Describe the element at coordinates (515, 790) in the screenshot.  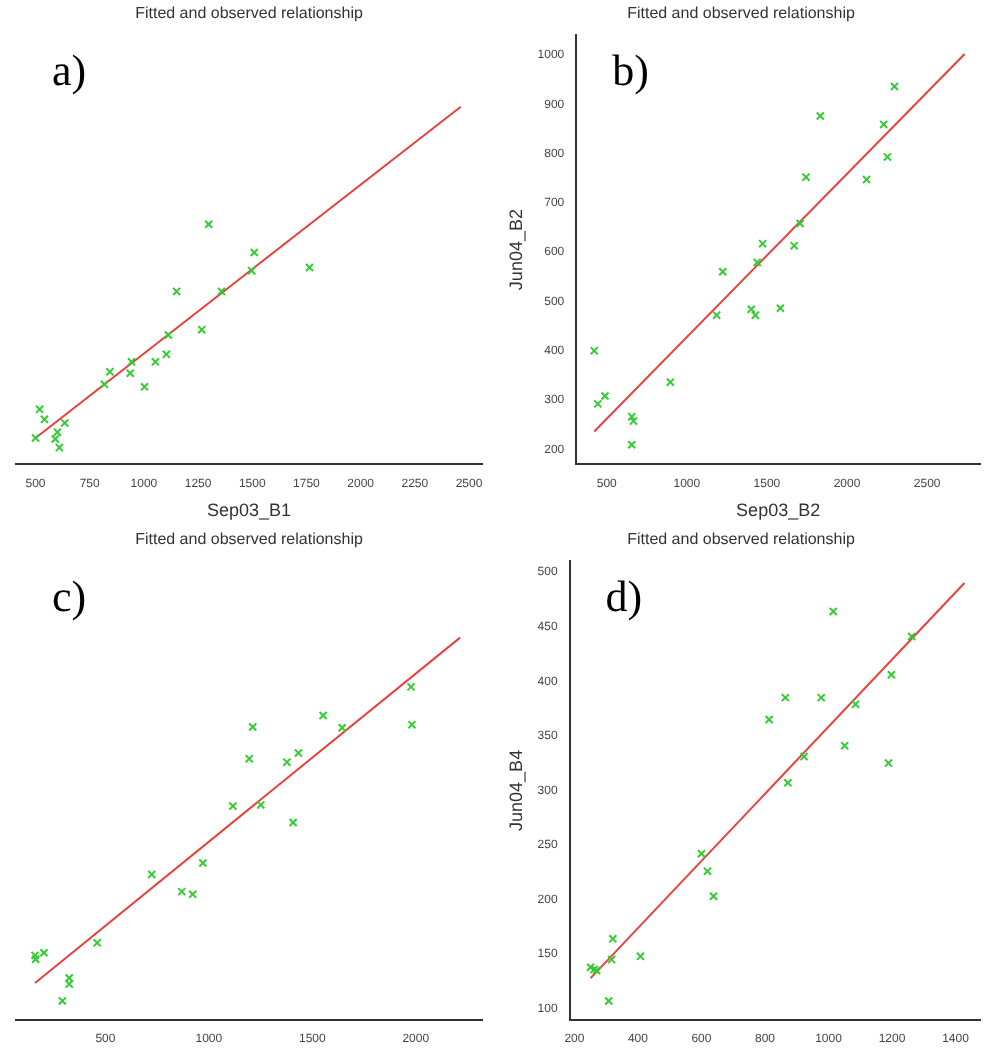
I see `y-axis-title: Jun04_B4` at that location.